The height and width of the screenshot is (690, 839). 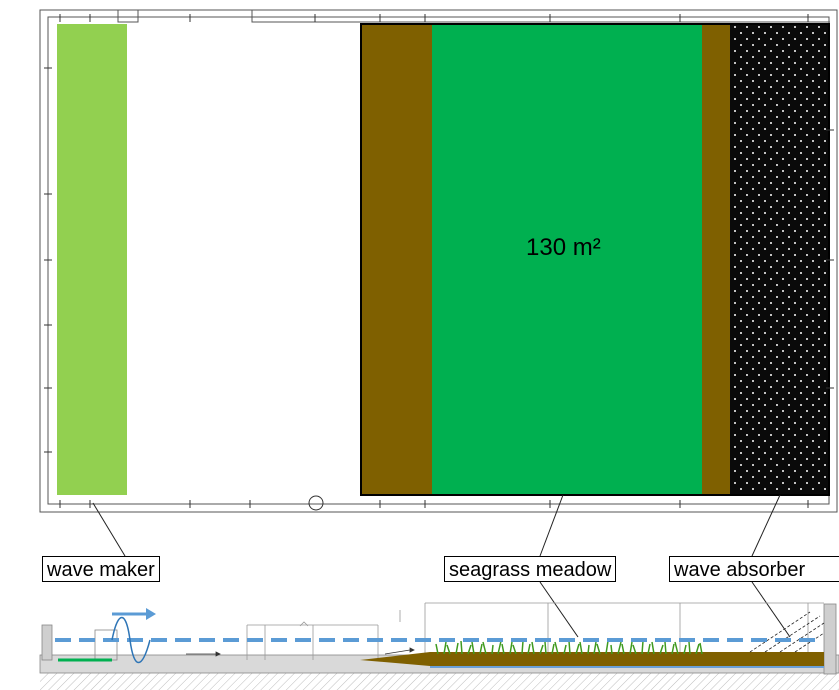 I want to click on section-view, so click(x=439, y=646).